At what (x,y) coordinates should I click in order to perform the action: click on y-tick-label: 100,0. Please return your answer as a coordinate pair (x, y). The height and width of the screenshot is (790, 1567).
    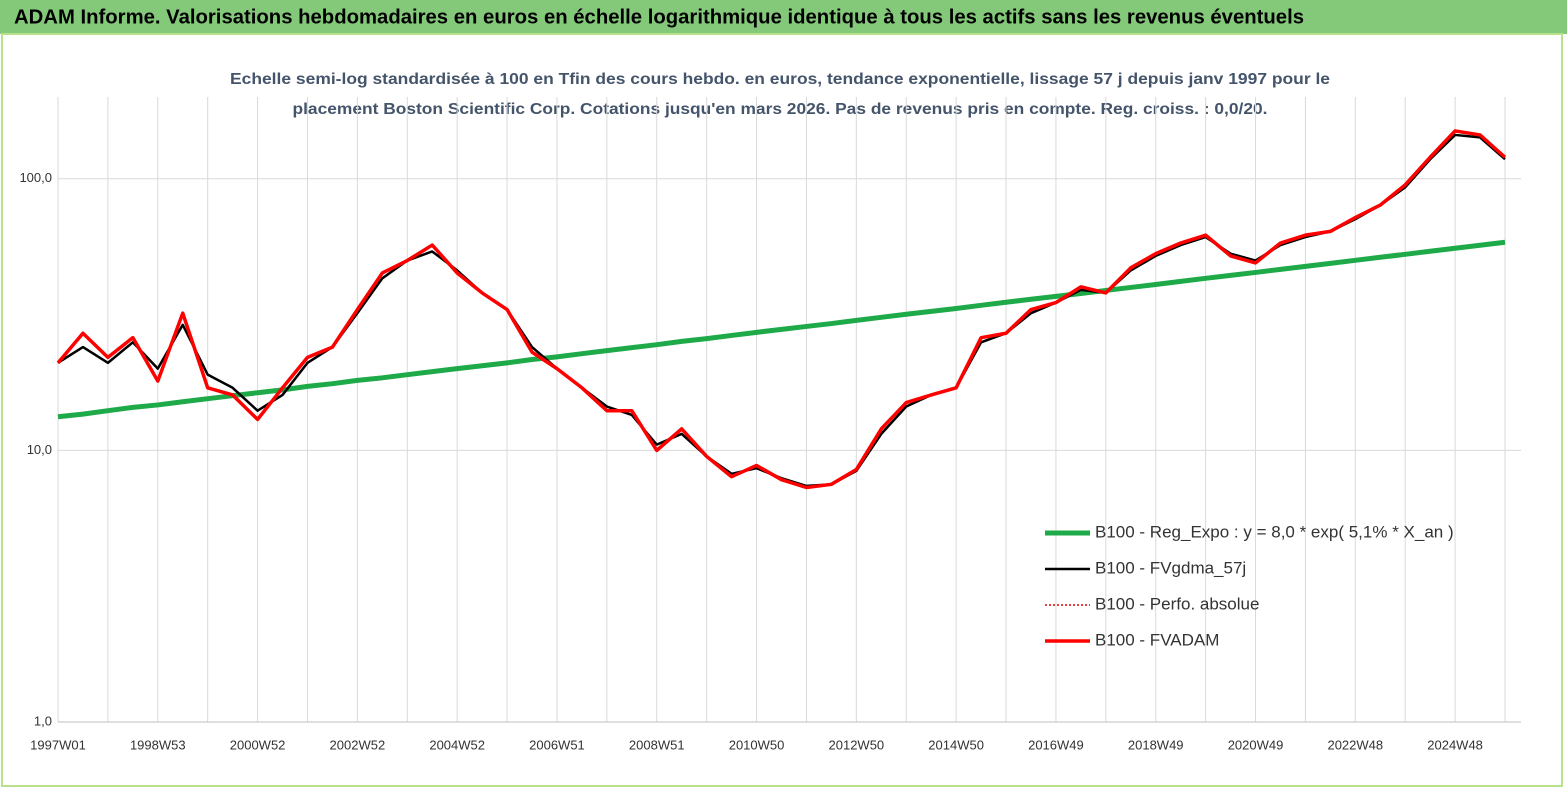
    Looking at the image, I should click on (35, 177).